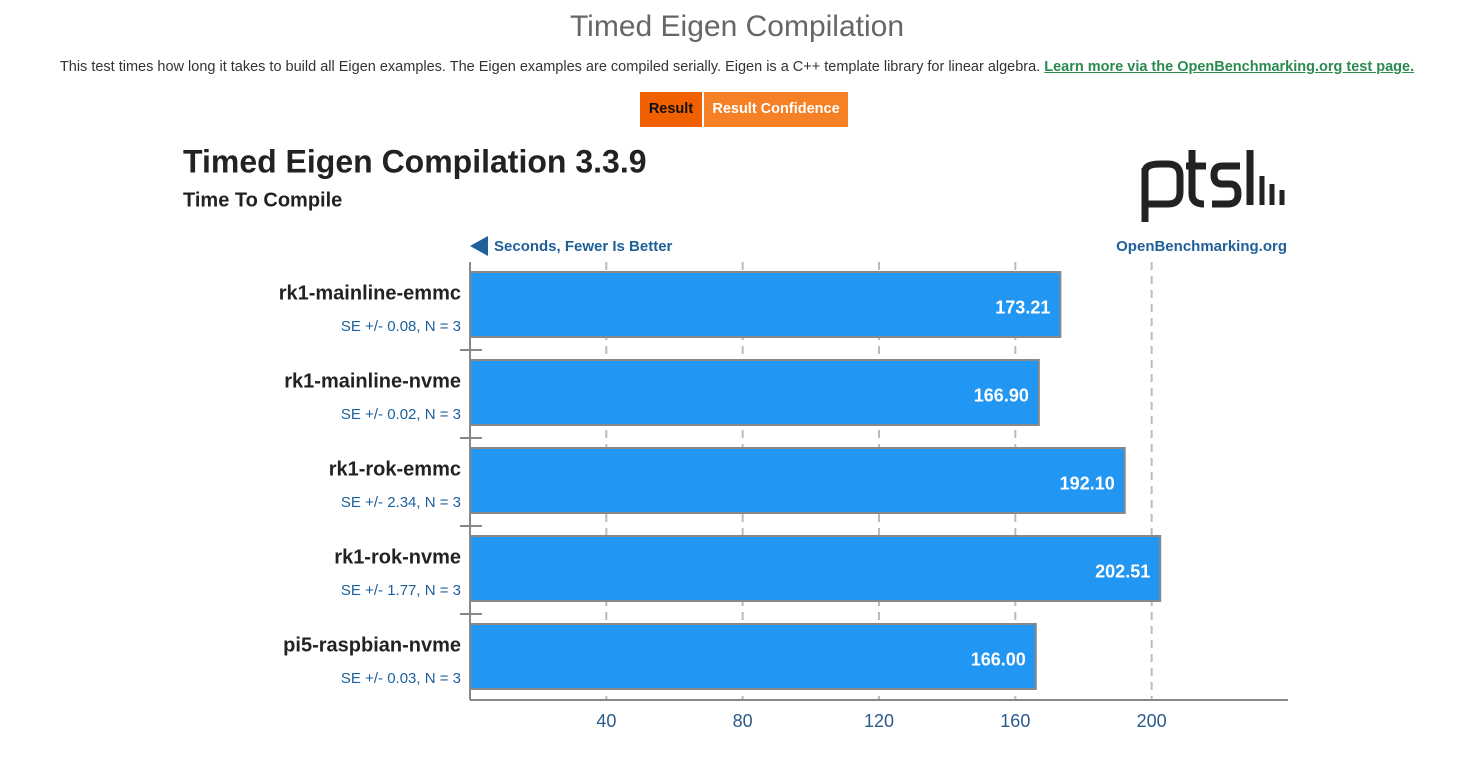  What do you see at coordinates (879, 721) in the screenshot?
I see `x-tick-label: 120` at bounding box center [879, 721].